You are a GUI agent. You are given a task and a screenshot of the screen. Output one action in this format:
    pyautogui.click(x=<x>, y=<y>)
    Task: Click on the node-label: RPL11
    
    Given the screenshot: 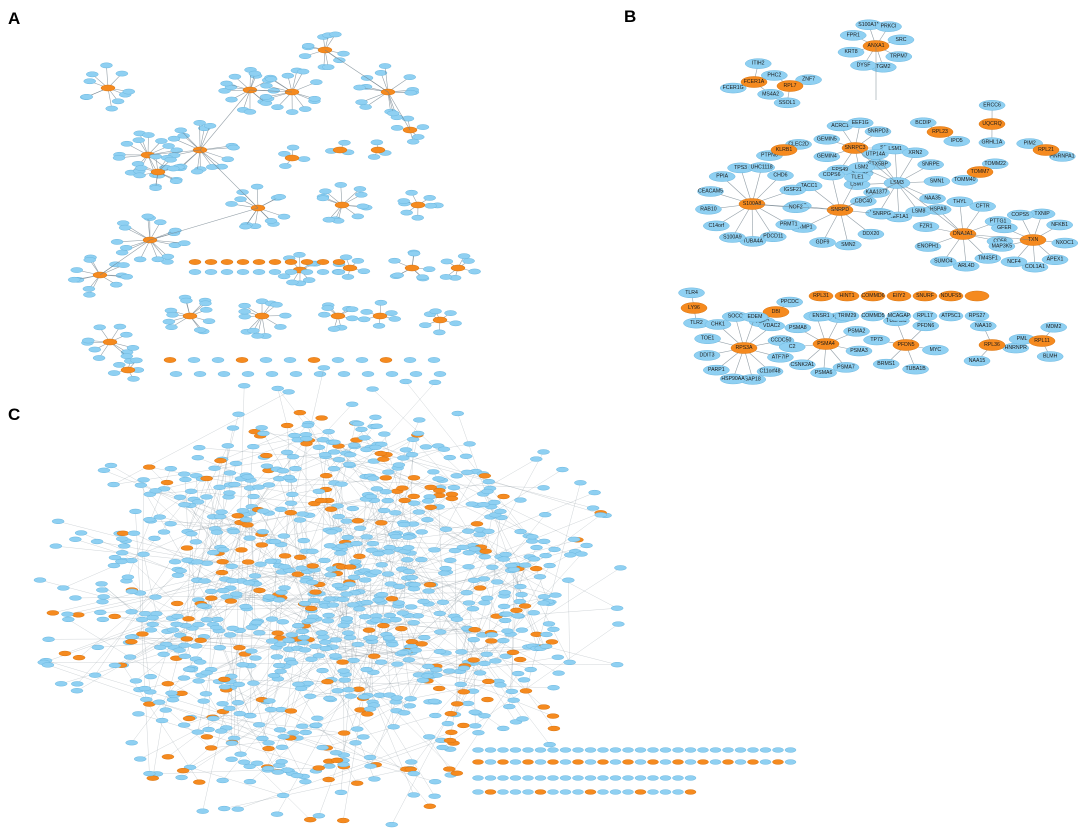 What is the action you would take?
    pyautogui.click(x=1042, y=341)
    